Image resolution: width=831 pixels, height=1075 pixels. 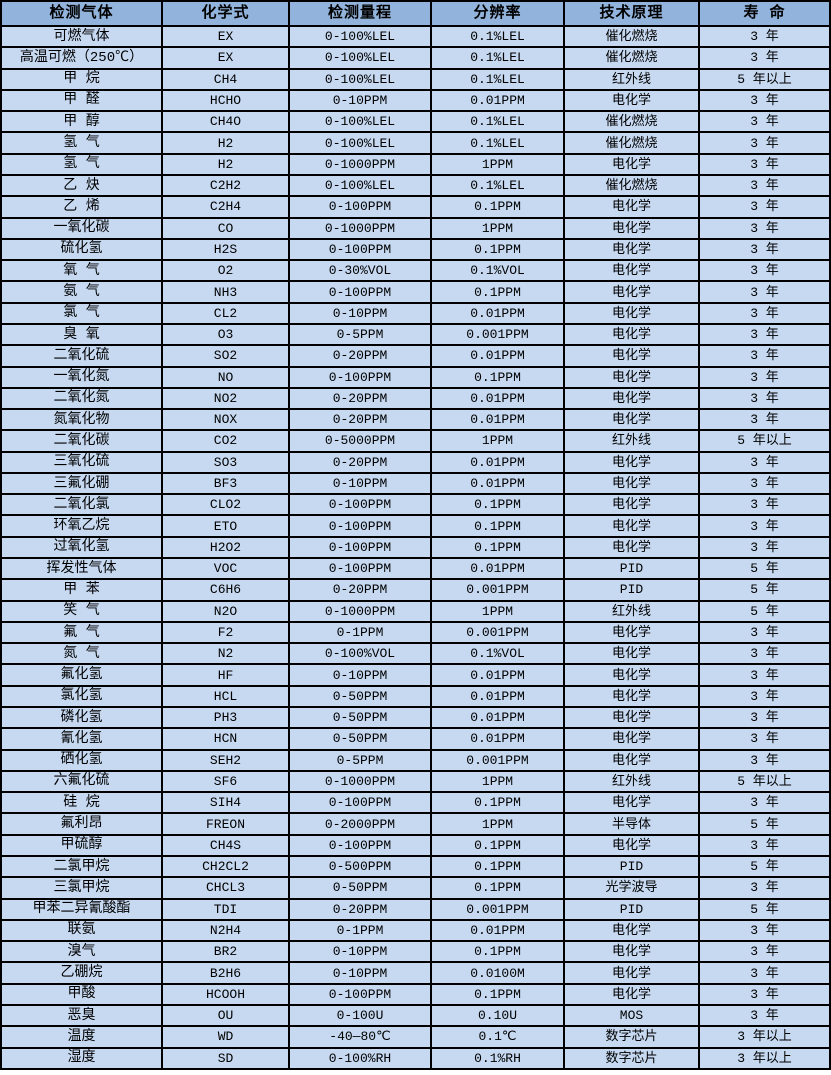 What do you see at coordinates (497, 973) in the screenshot?
I see `cell-resolution: 0.0100M` at bounding box center [497, 973].